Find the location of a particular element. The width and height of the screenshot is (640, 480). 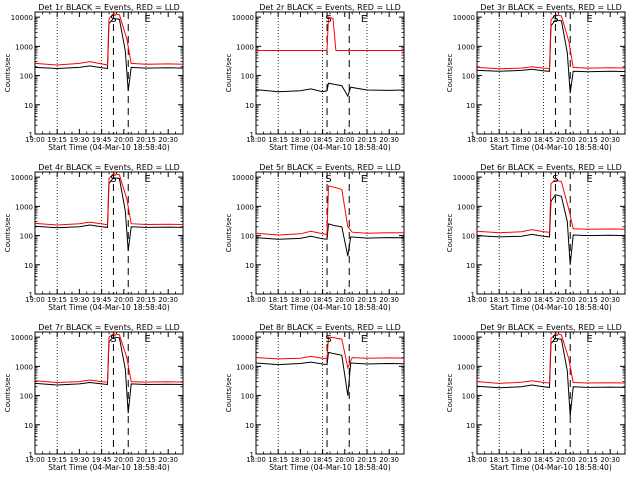

panel-title: Det 8r BLACK = Events, RED = LLD is located at coordinates (330, 327).